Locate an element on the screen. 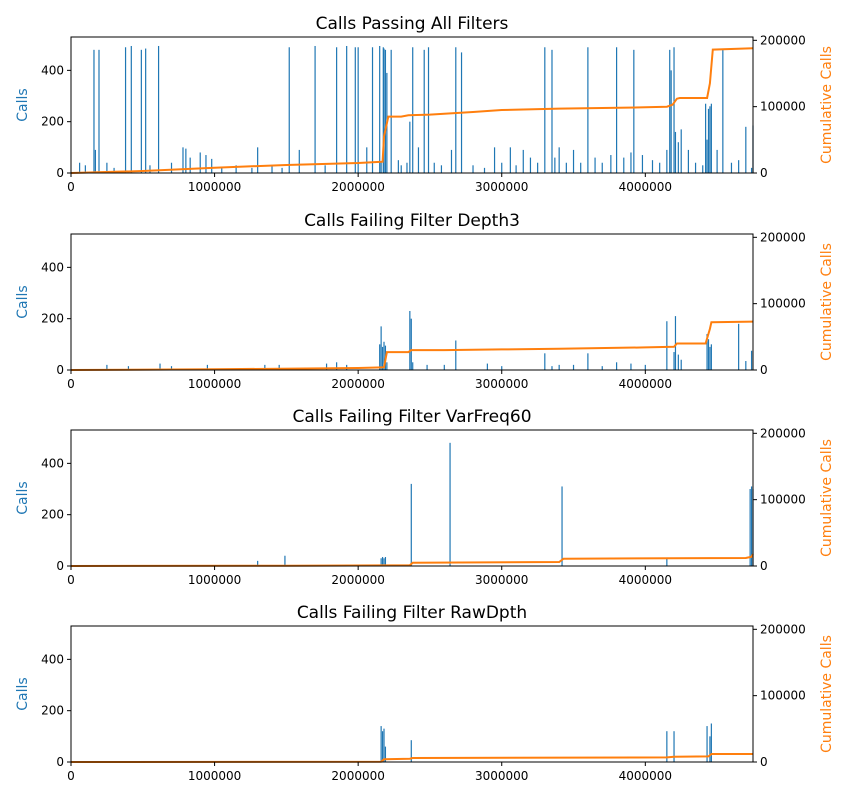 The height and width of the screenshot is (800, 850). chart-title: Calls Failing Filter RawDpth is located at coordinates (412, 613).